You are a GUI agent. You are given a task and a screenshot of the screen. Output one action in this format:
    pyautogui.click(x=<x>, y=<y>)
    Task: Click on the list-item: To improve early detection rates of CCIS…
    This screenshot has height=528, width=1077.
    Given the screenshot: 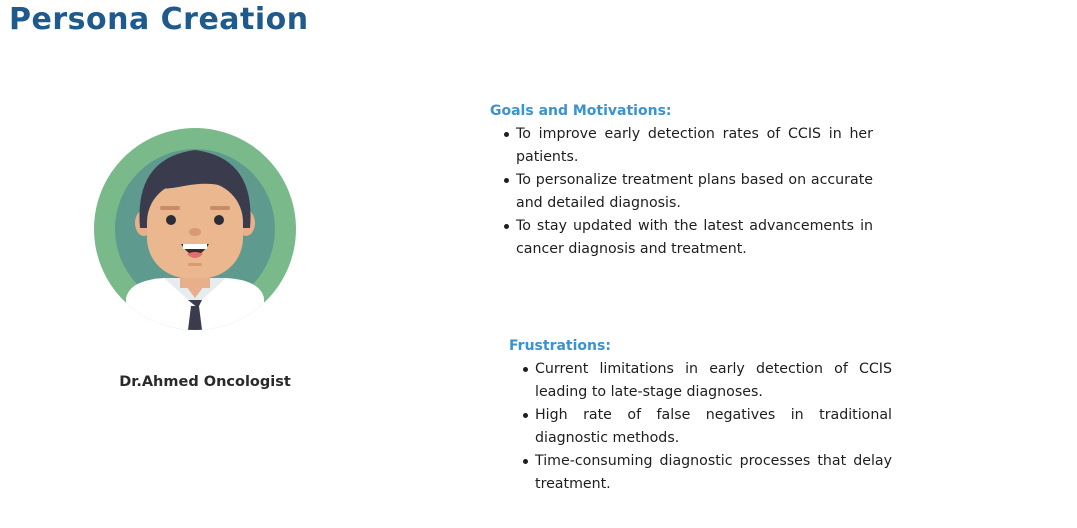 What is the action you would take?
    pyautogui.click(x=687, y=145)
    